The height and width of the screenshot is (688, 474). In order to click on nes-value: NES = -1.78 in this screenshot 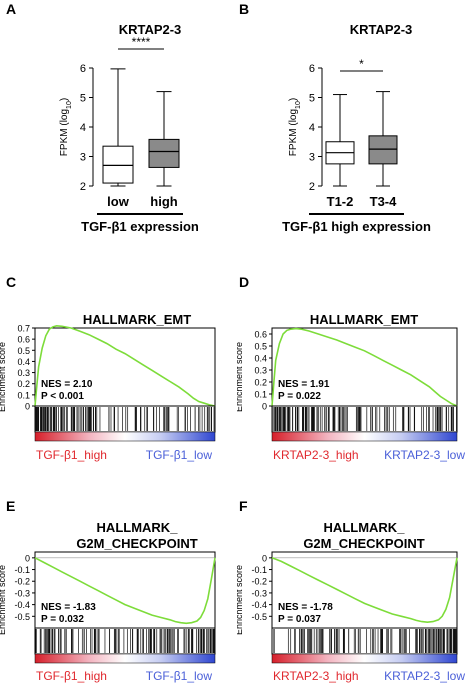, I will do `click(305, 607)`.